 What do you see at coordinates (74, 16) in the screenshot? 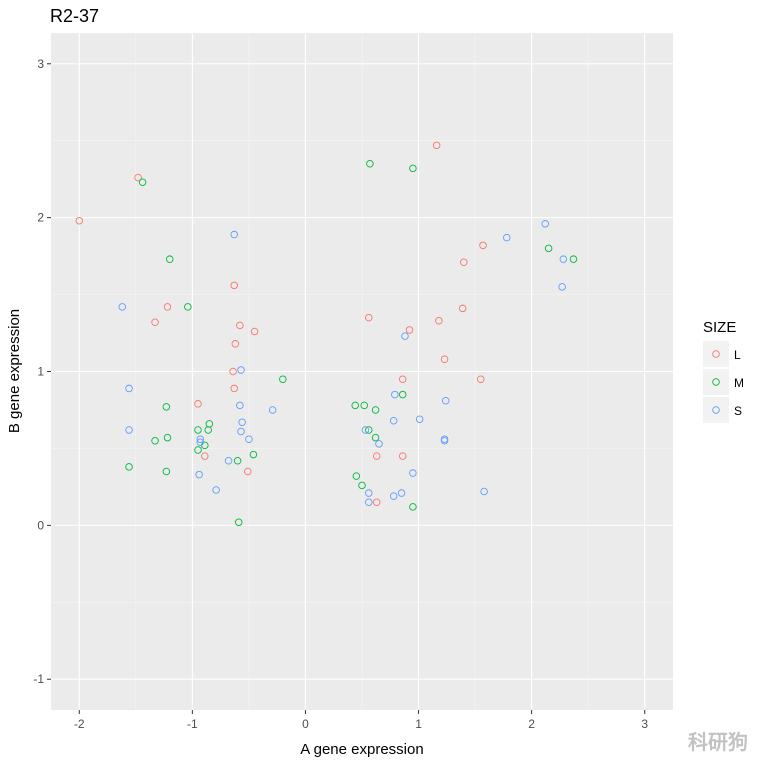
I see `chart-title: R2-37` at bounding box center [74, 16].